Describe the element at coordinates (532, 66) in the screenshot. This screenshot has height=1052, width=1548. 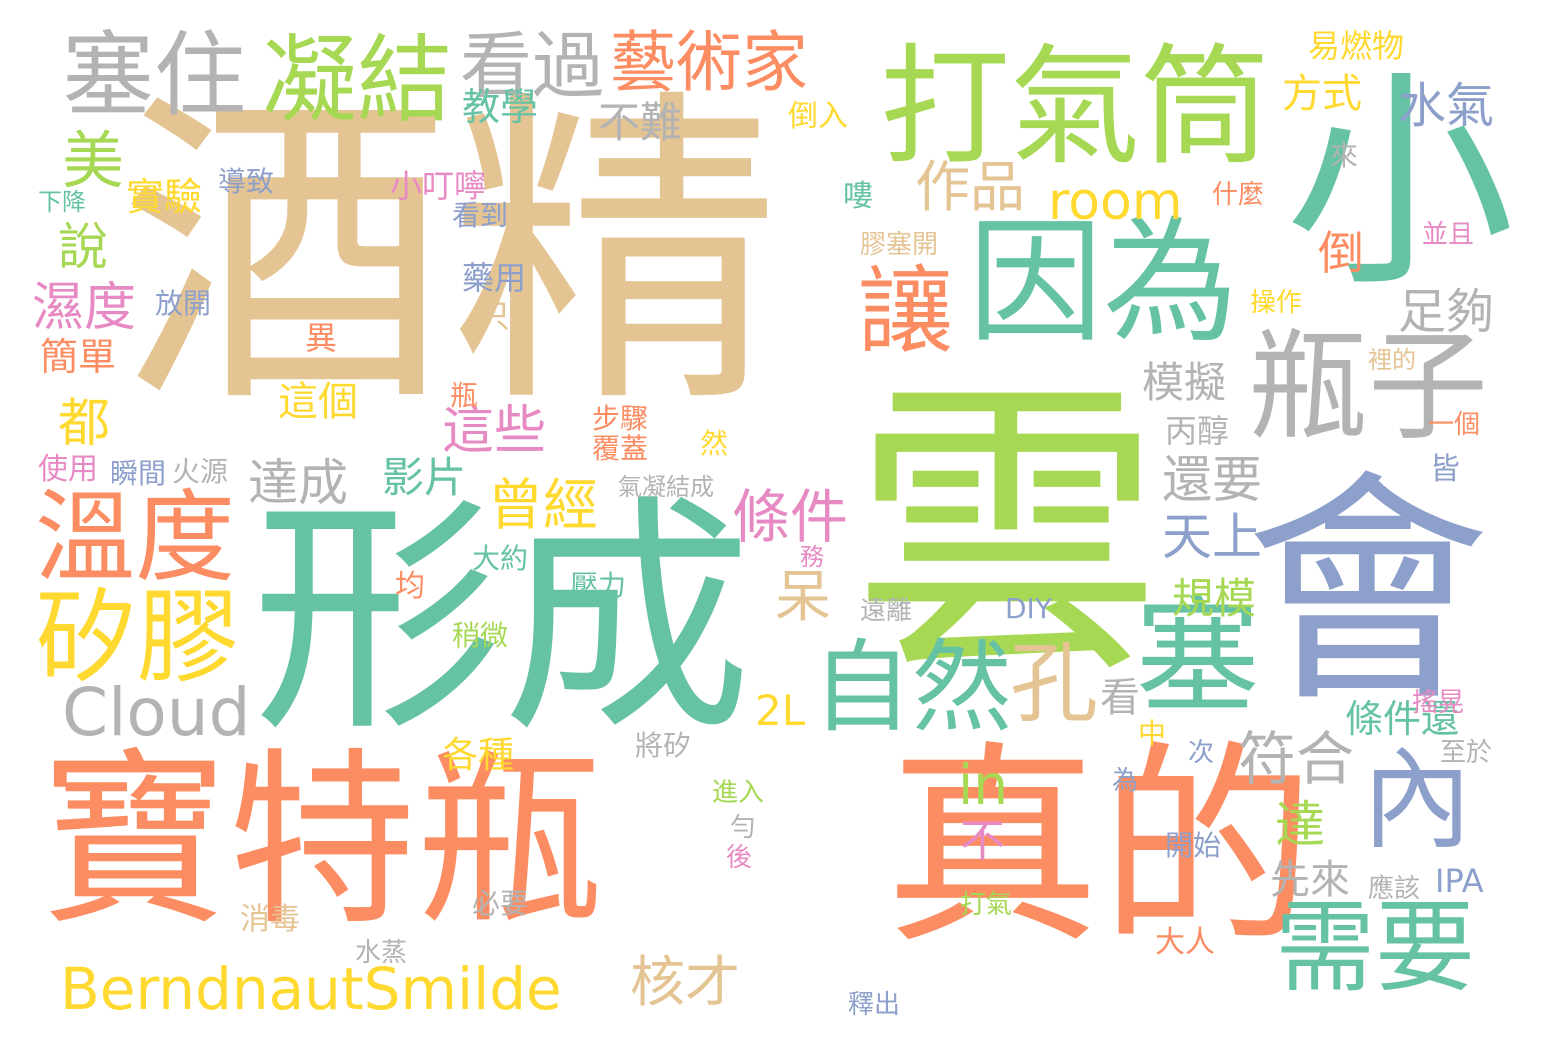
I see `word: 看過` at that location.